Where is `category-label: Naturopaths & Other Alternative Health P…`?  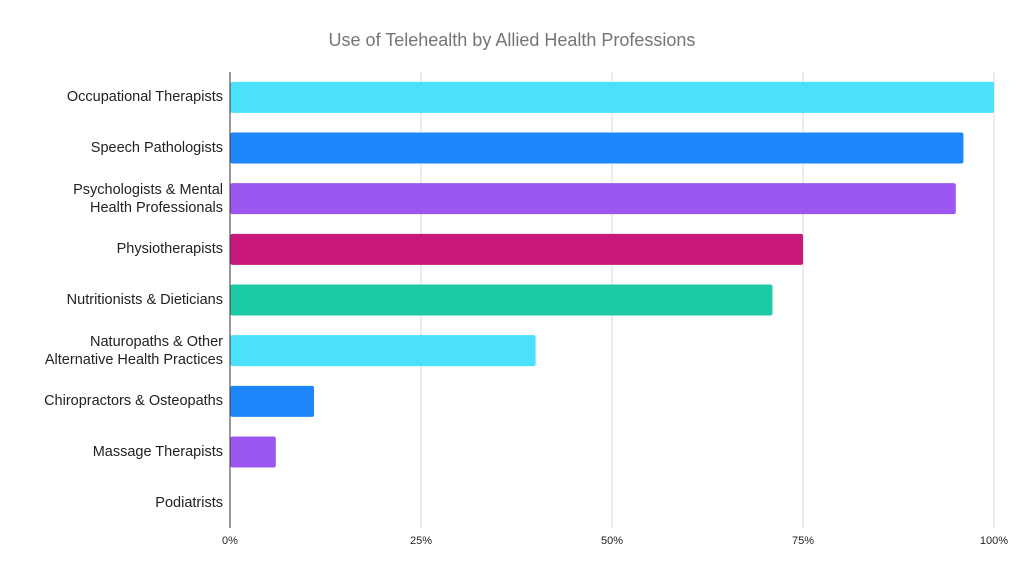
category-label: Naturopaths & Other Alternative Health P… is located at coordinates (133, 350).